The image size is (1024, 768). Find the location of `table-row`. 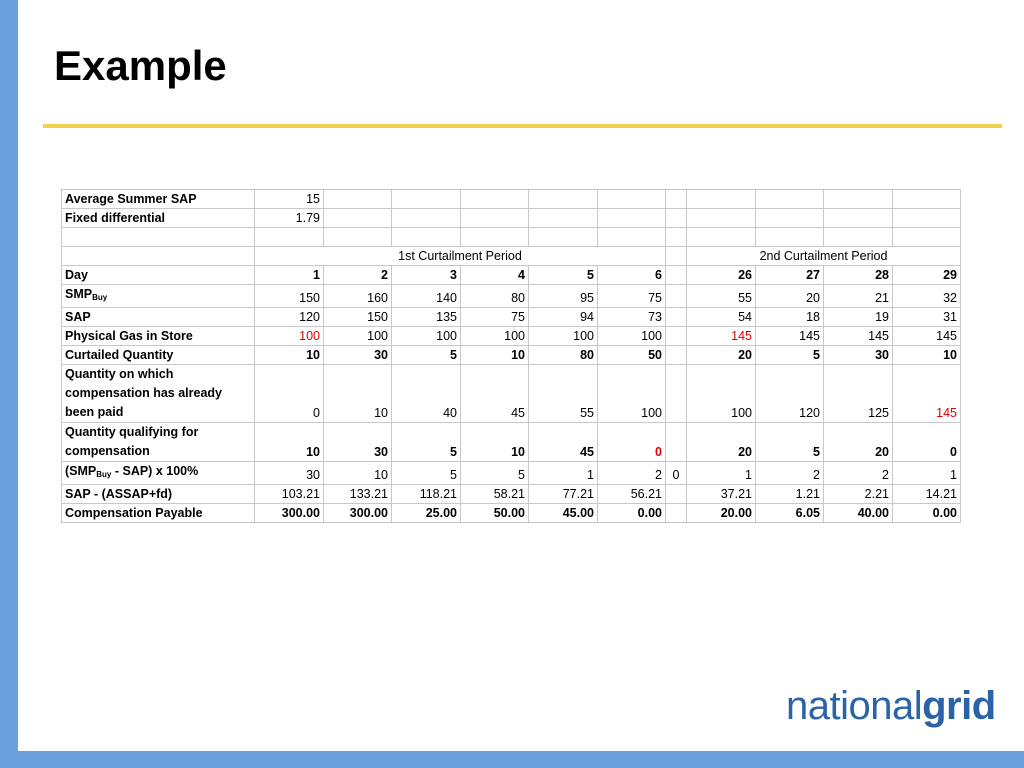

table-row is located at coordinates (511, 237).